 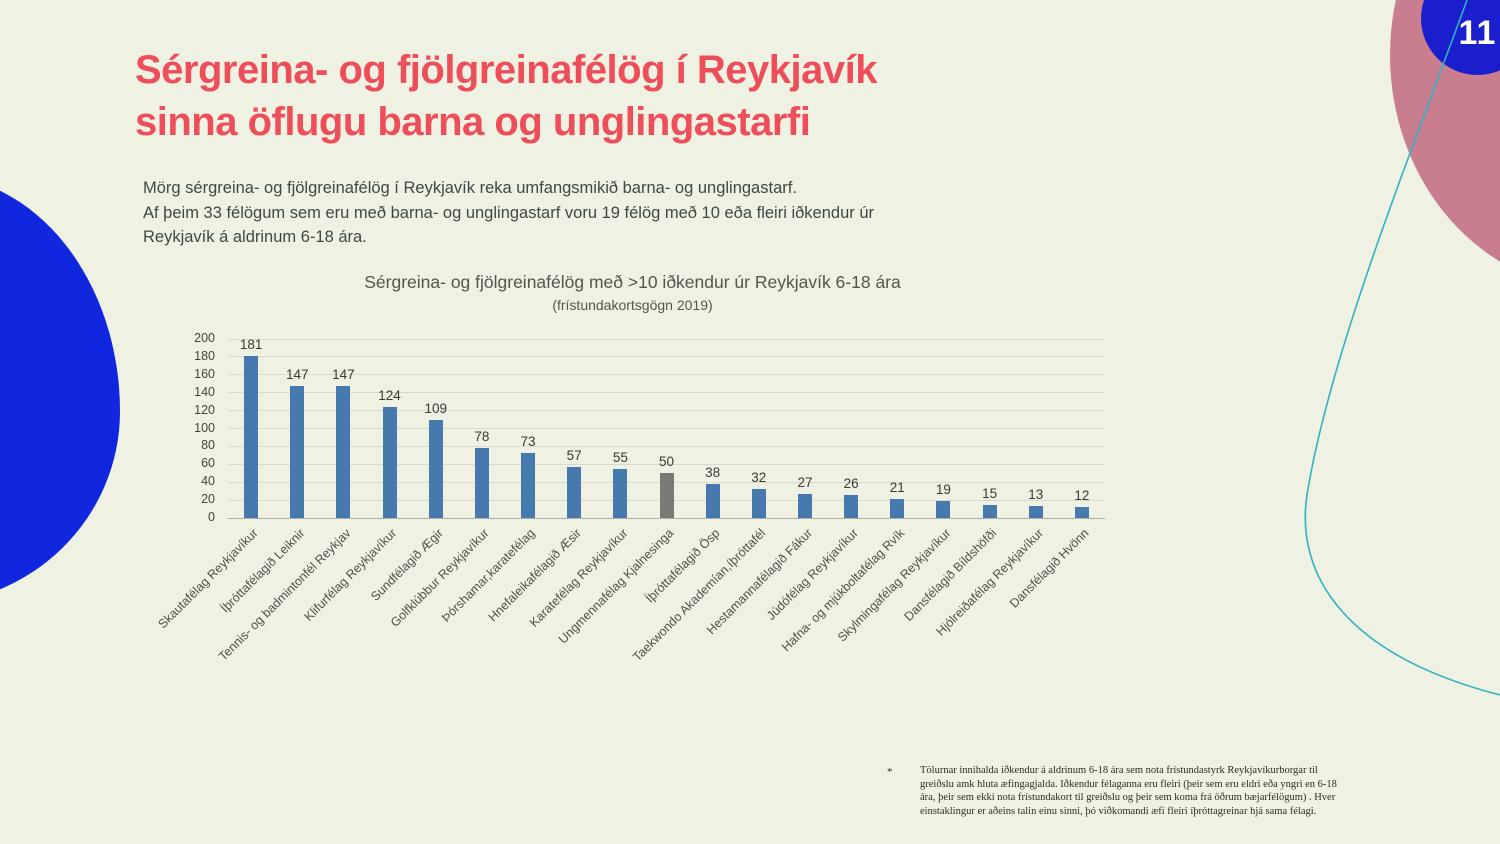 I want to click on bar-value-label: 55, so click(x=620, y=457).